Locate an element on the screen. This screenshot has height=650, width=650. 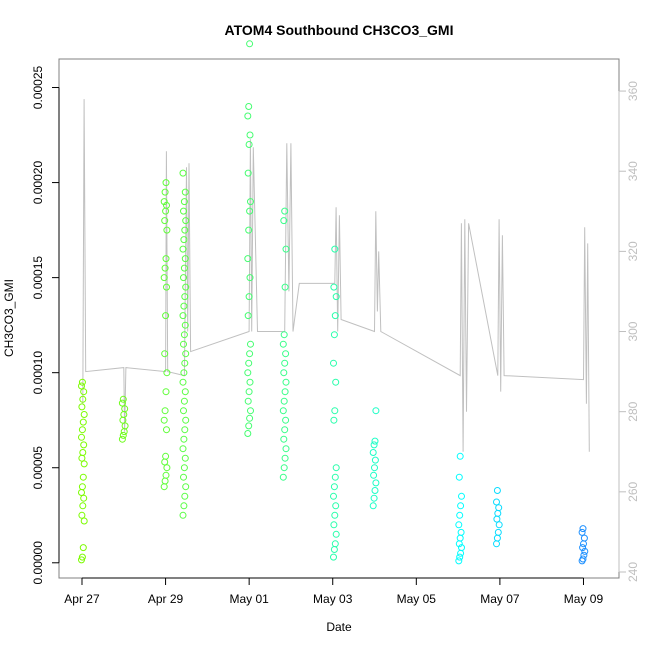
x-tick-label: May 03 is located at coordinates (333, 599).